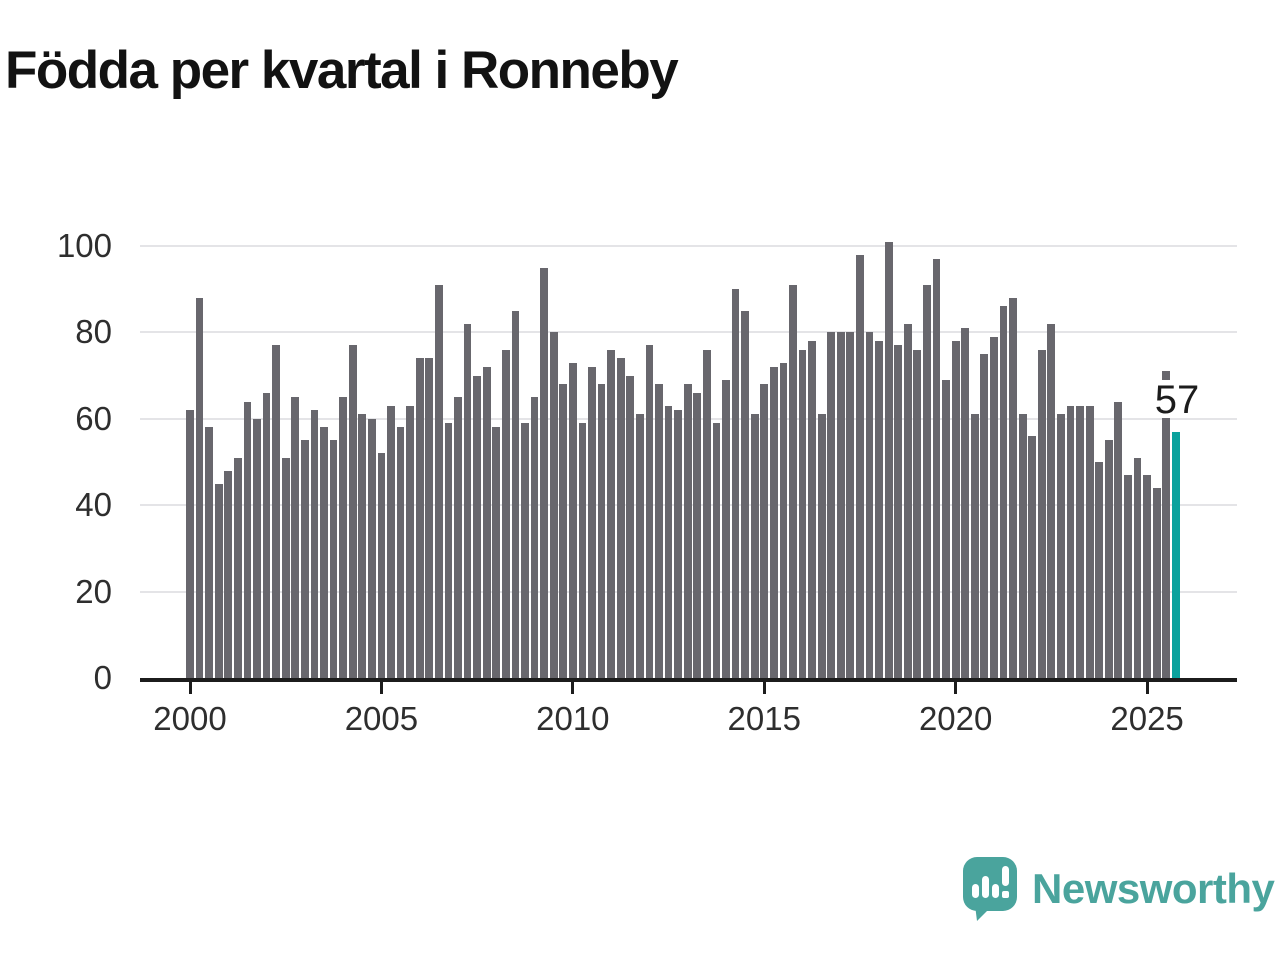  Describe the element at coordinates (93, 591) in the screenshot. I see `y-tick-label: 20` at that location.